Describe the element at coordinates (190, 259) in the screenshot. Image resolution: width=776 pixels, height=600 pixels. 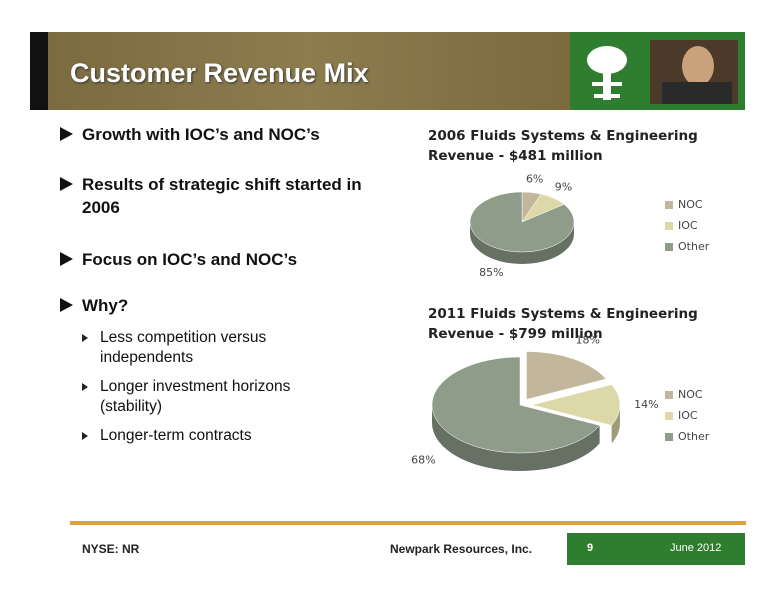
I see `bullet: Focus on IOC’s and NOC’s` at that location.